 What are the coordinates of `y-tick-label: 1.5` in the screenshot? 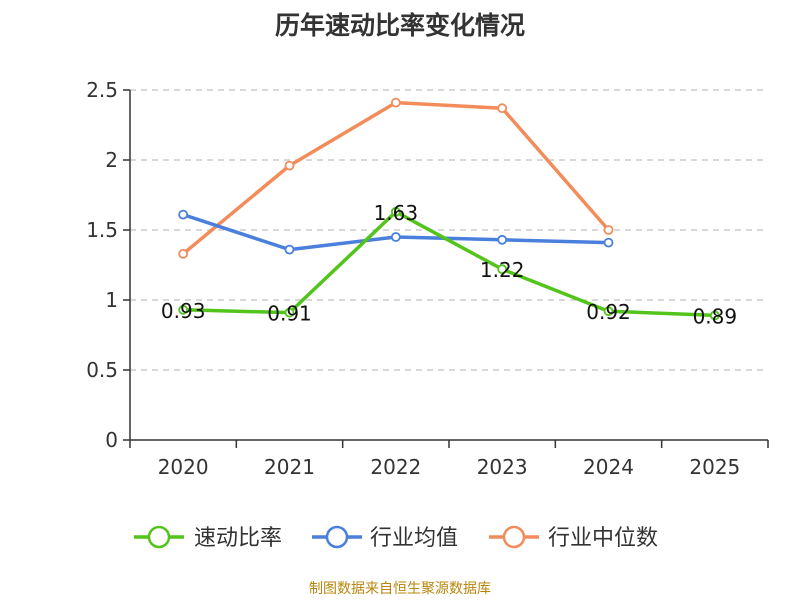 It's located at (102, 230).